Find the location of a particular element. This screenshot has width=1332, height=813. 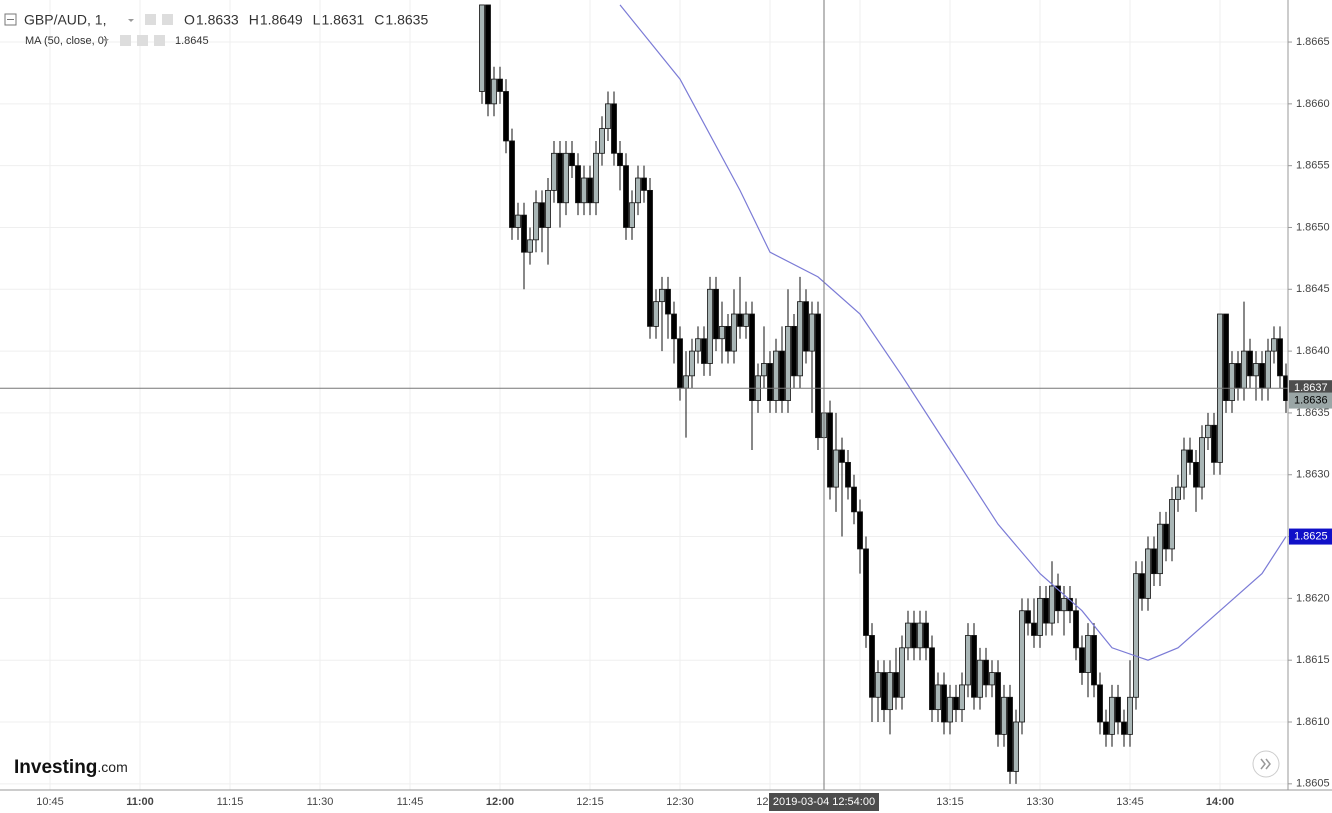

y-tick-label: 1.8650 is located at coordinates (1313, 227).